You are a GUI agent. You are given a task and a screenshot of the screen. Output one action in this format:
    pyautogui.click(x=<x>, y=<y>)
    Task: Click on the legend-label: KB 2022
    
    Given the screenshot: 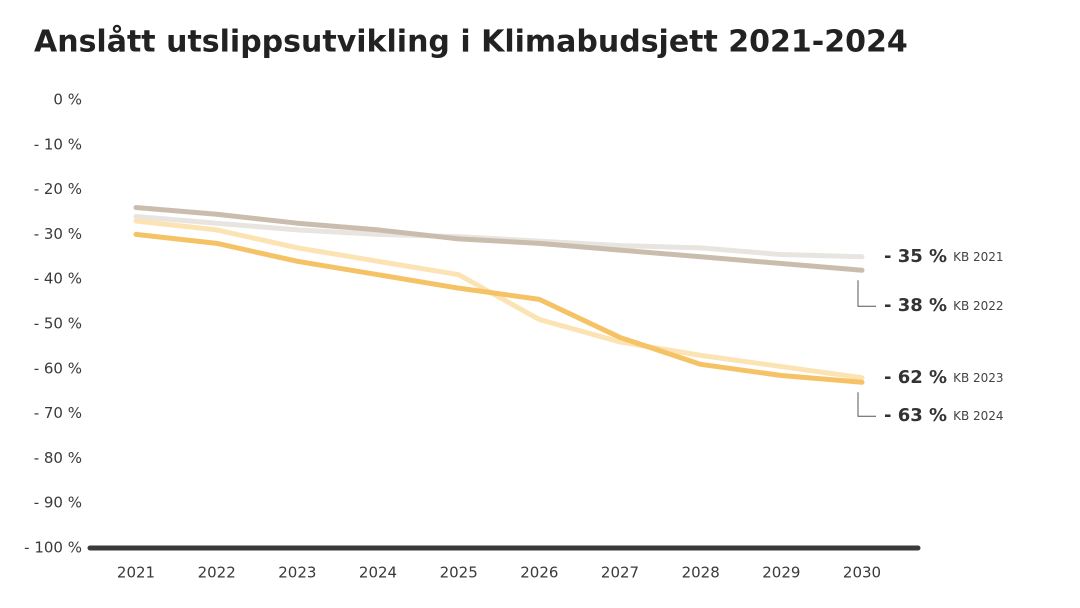 What is the action you would take?
    pyautogui.click(x=978, y=306)
    